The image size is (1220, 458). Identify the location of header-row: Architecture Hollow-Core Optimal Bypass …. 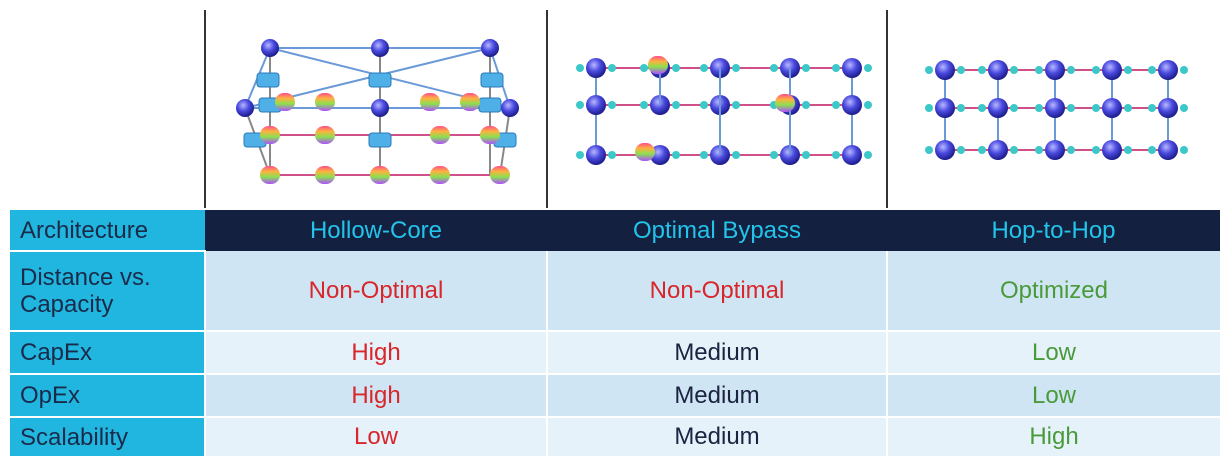
(615, 231).